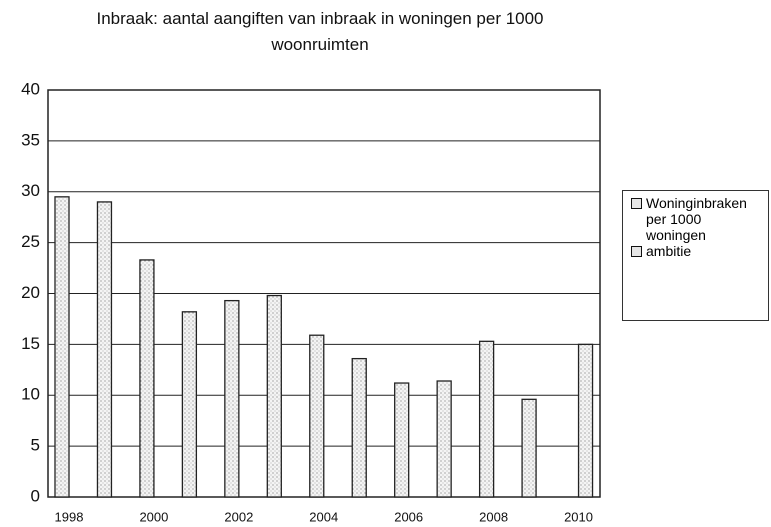 The height and width of the screenshot is (527, 771). I want to click on y-tick-label: 15, so click(30, 343).